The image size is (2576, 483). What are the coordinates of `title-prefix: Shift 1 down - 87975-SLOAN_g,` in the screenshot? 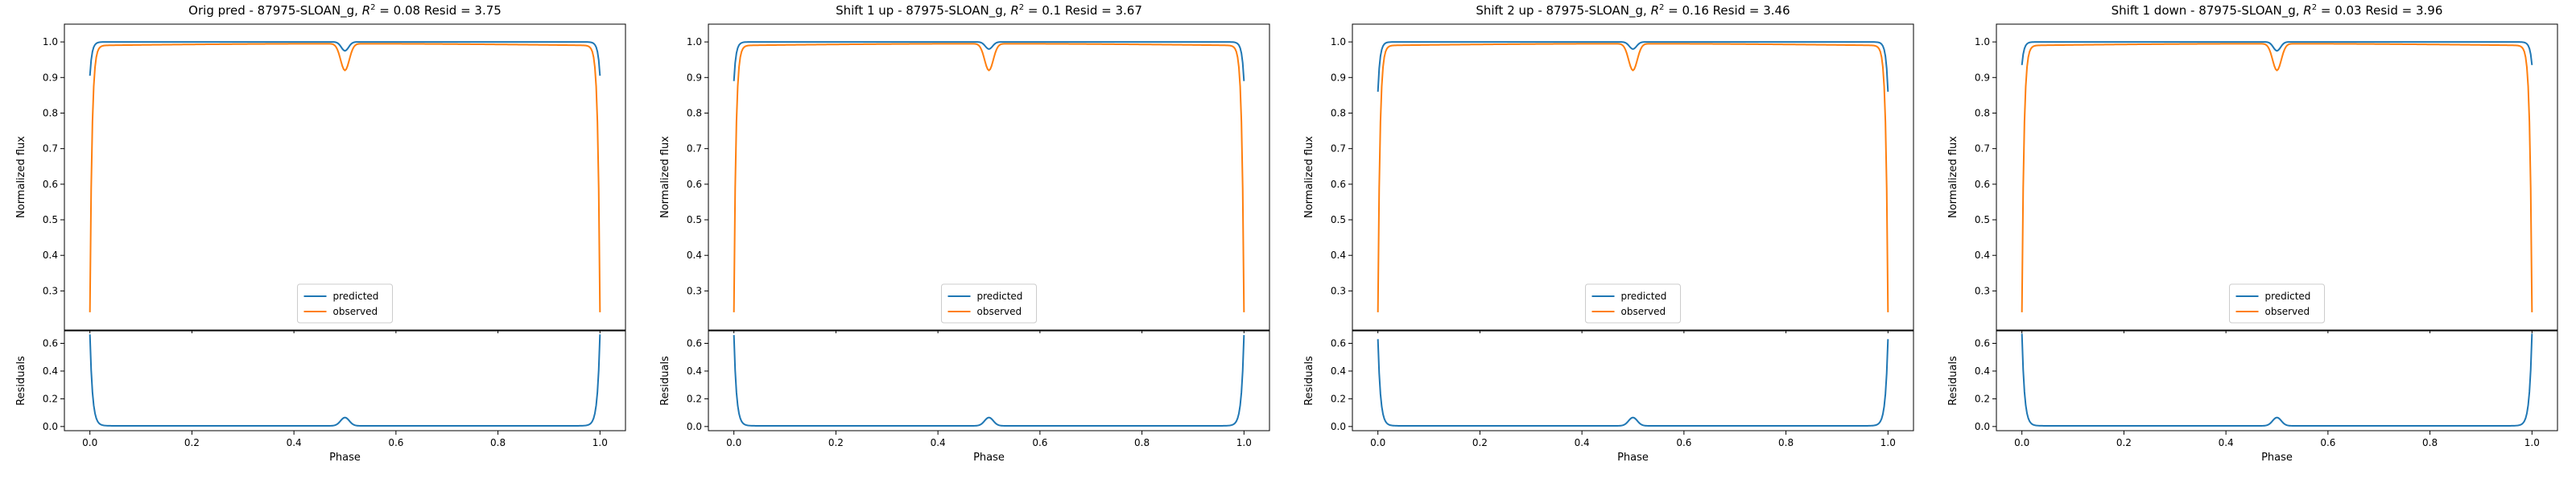 It's located at (2208, 11).